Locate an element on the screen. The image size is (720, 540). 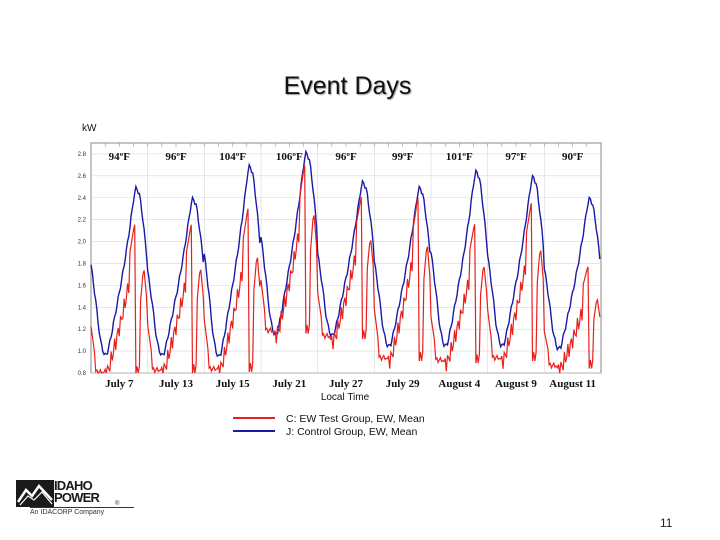
day-label: August 11 is located at coordinates (572, 384).